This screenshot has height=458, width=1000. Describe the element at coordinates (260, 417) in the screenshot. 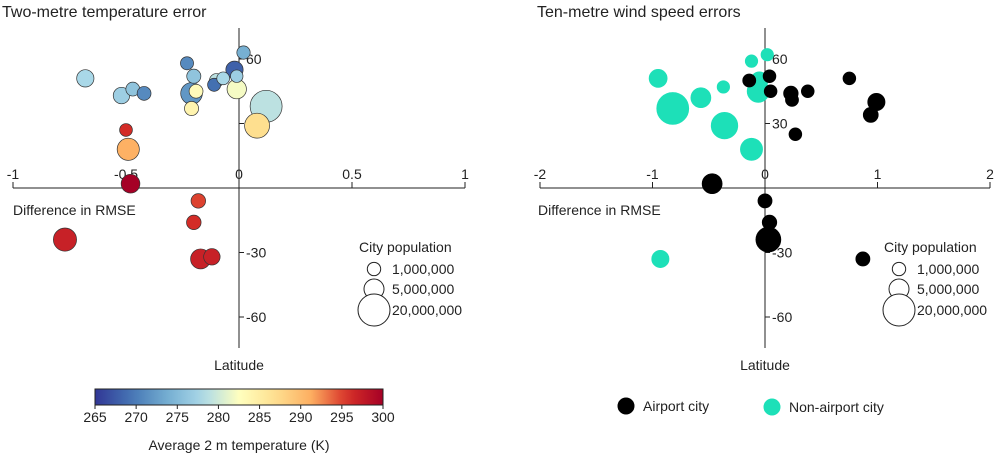

I see `colorbar-tick-label: 285` at that location.